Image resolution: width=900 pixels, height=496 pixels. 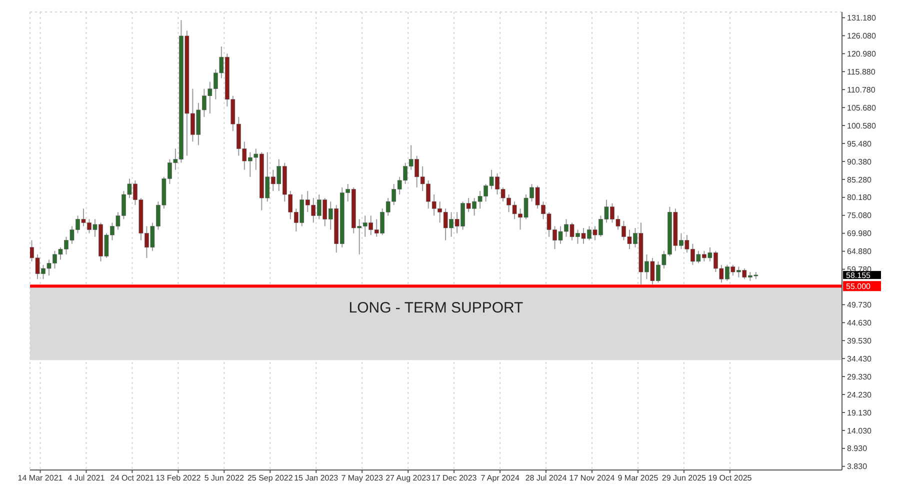 What do you see at coordinates (859, 251) in the screenshot?
I see `y-tick-label: 64.880` at bounding box center [859, 251].